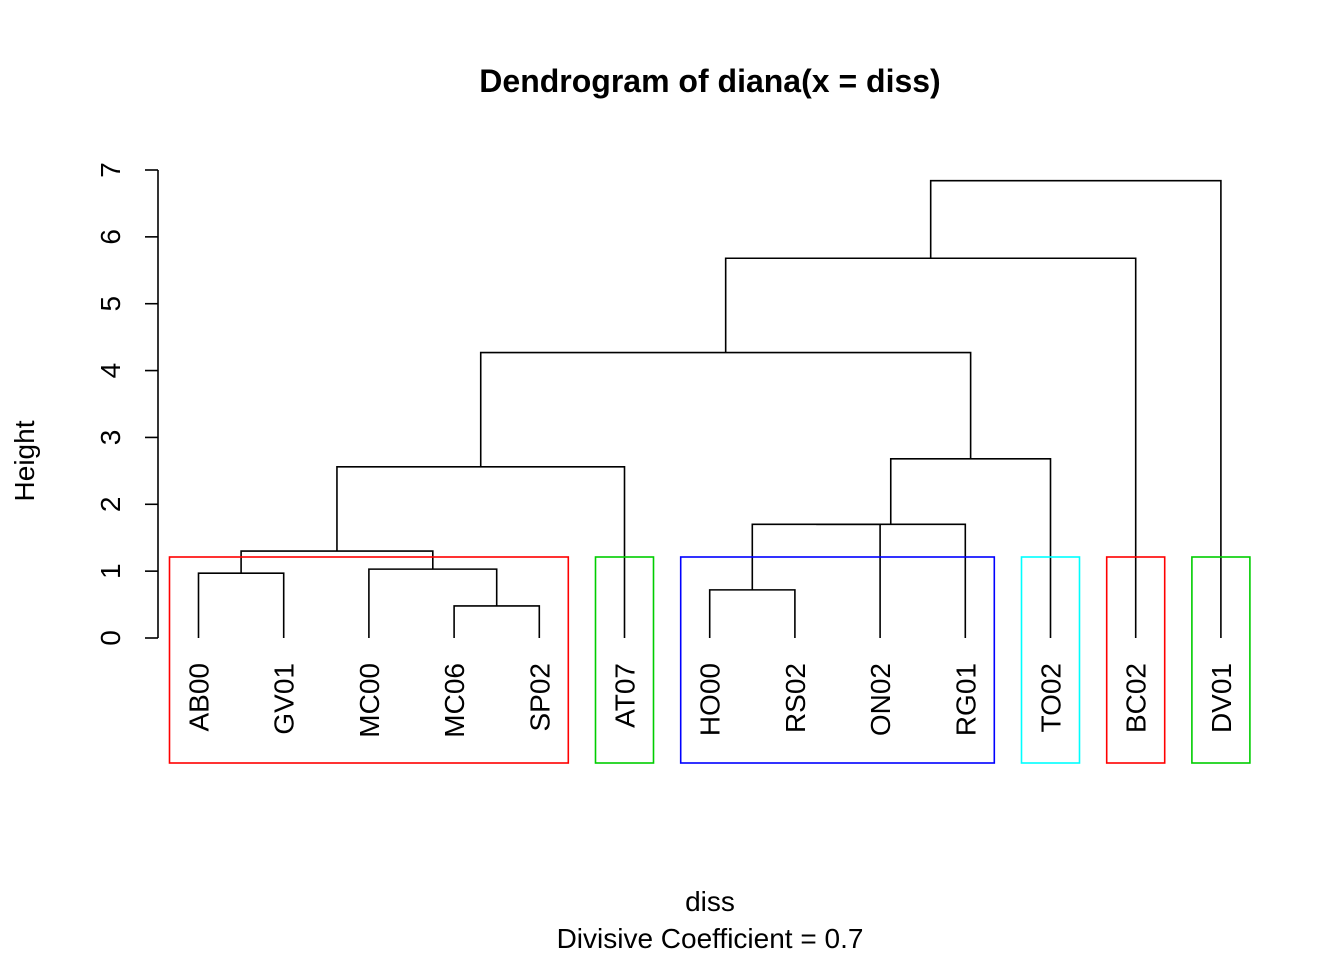 This screenshot has height=960, width=1344. I want to click on leaf-label-sp02: SP02, so click(539, 697).